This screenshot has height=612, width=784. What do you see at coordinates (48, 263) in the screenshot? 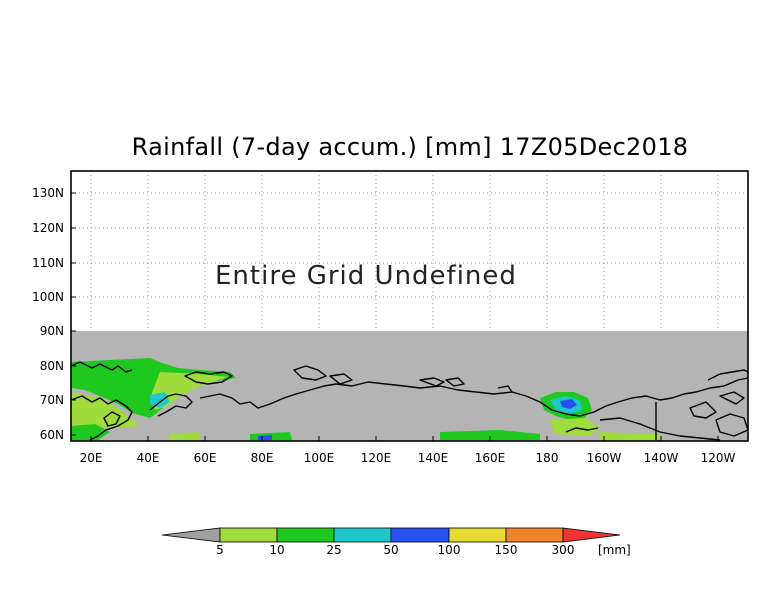
I see `lat-label-110n: 110N` at bounding box center [48, 263].